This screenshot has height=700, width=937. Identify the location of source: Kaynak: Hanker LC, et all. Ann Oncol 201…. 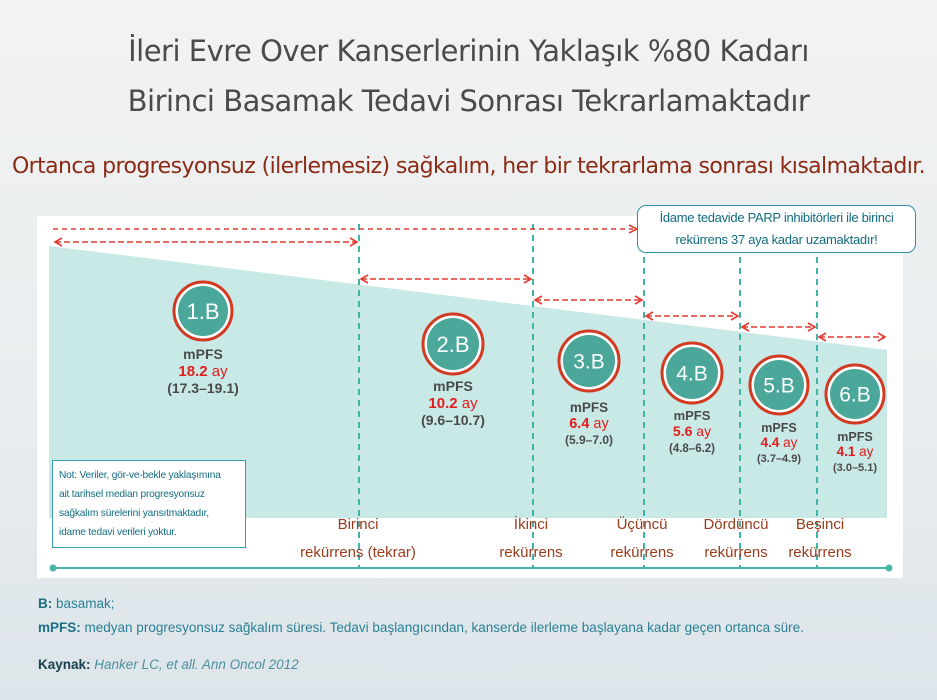
(168, 664).